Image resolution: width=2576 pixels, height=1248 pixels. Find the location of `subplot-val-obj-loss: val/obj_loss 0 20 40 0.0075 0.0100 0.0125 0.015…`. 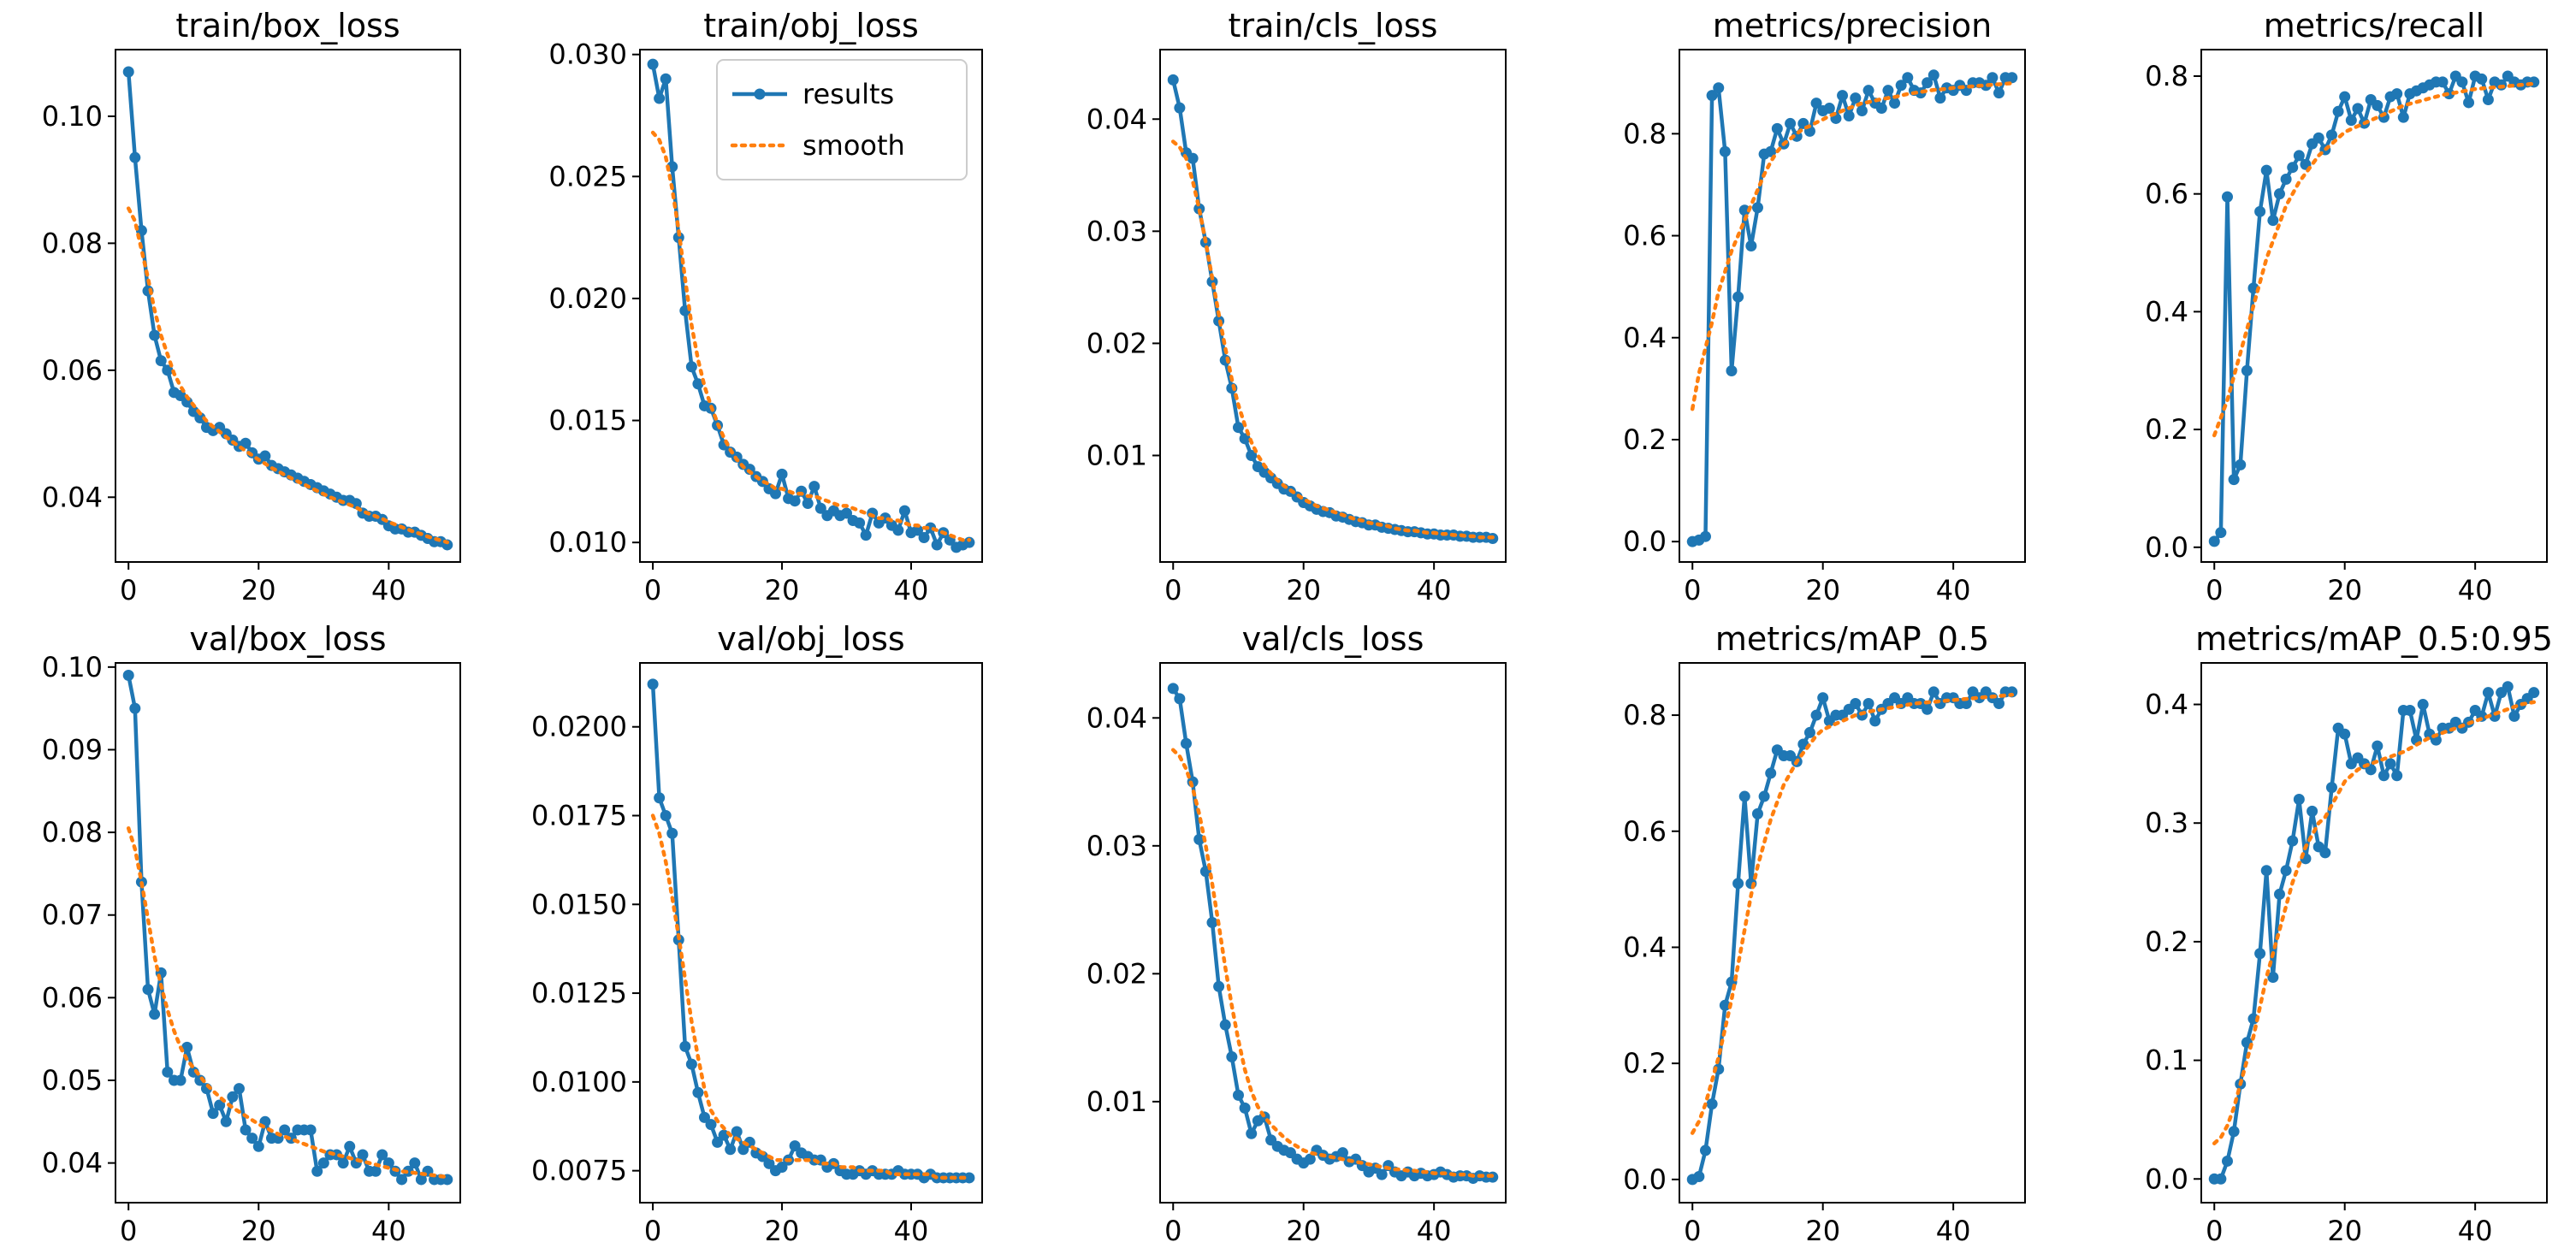

subplot-val-obj-loss: val/obj_loss 0 20 40 0.0075 0.0100 0.0125 0.015… is located at coordinates (757, 933).